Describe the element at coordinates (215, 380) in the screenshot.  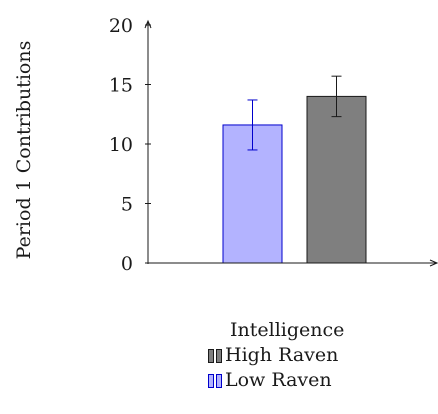
I see `legend-swatch-low-raven` at that location.